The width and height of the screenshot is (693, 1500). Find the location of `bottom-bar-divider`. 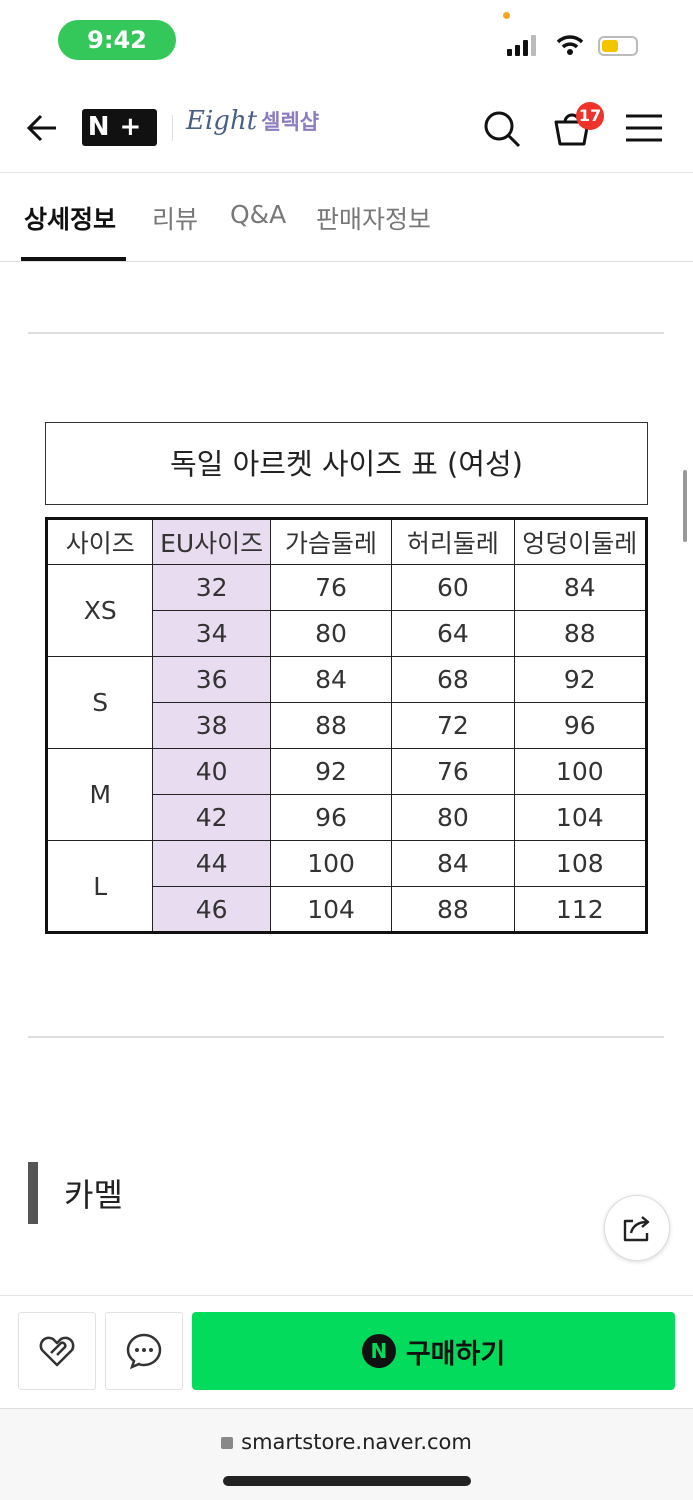

bottom-bar-divider is located at coordinates (346, 1295).